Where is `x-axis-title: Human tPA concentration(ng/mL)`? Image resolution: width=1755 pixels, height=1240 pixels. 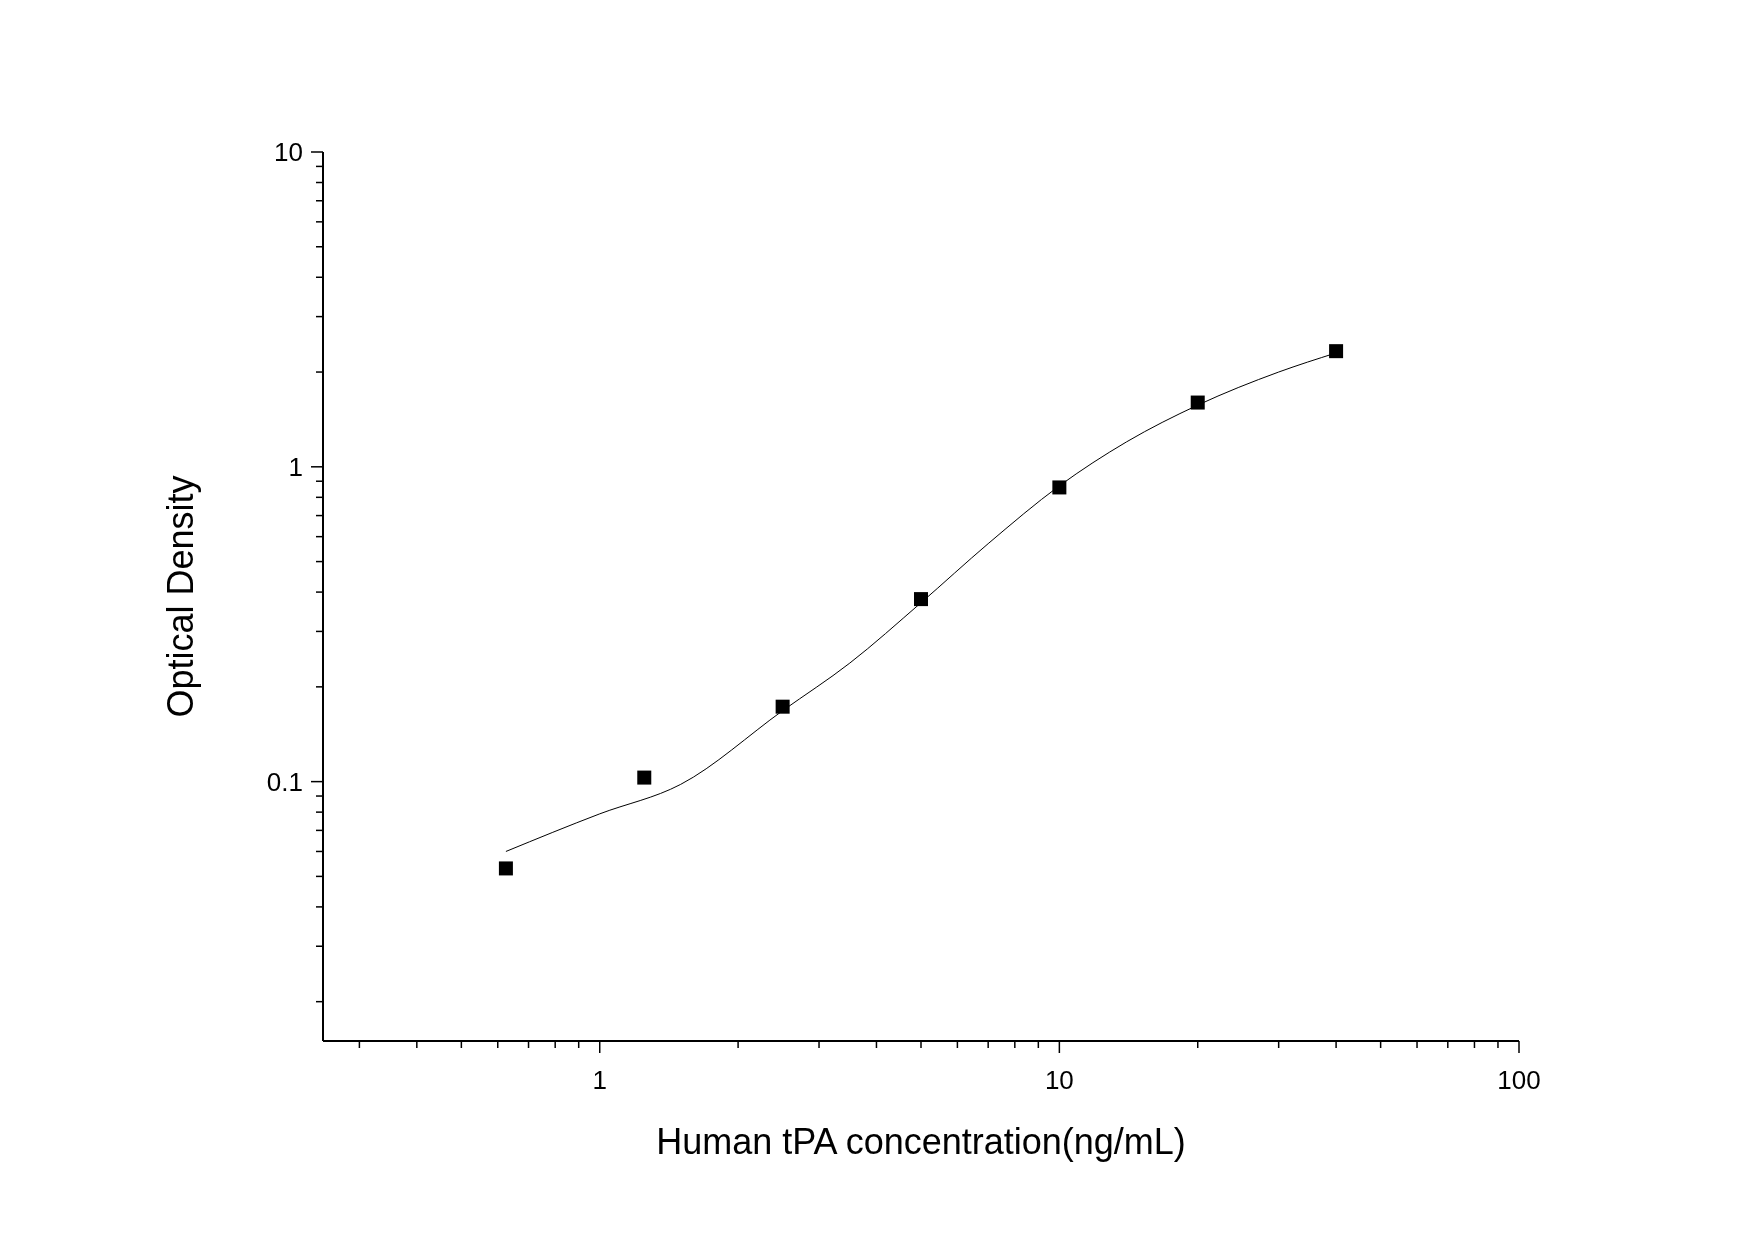 x-axis-title: Human tPA concentration(ng/mL) is located at coordinates (921, 1141).